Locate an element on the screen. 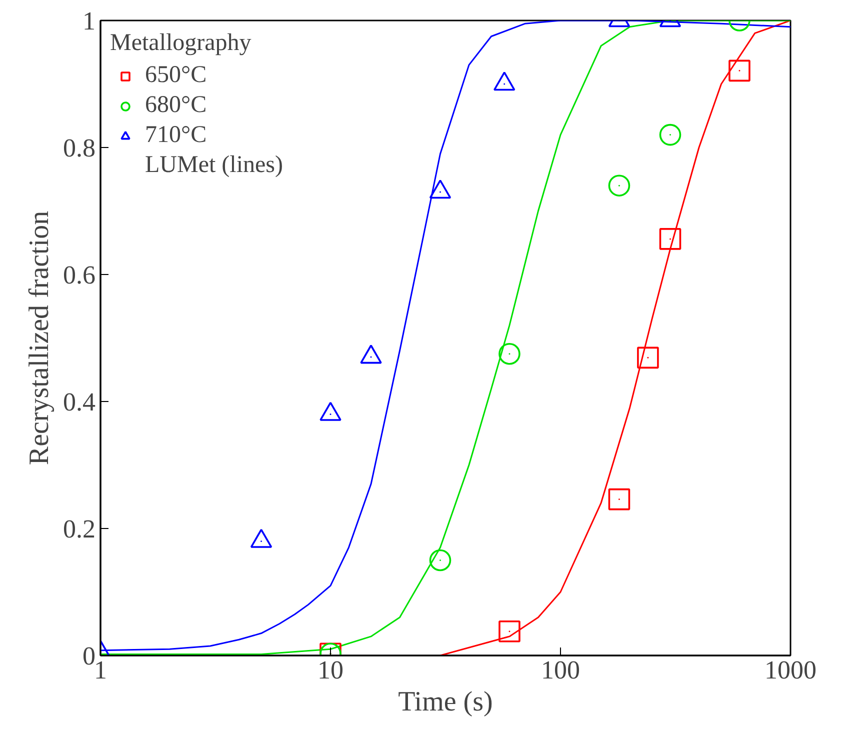 The width and height of the screenshot is (847, 742). x-tick-label: 100 is located at coordinates (560, 670).